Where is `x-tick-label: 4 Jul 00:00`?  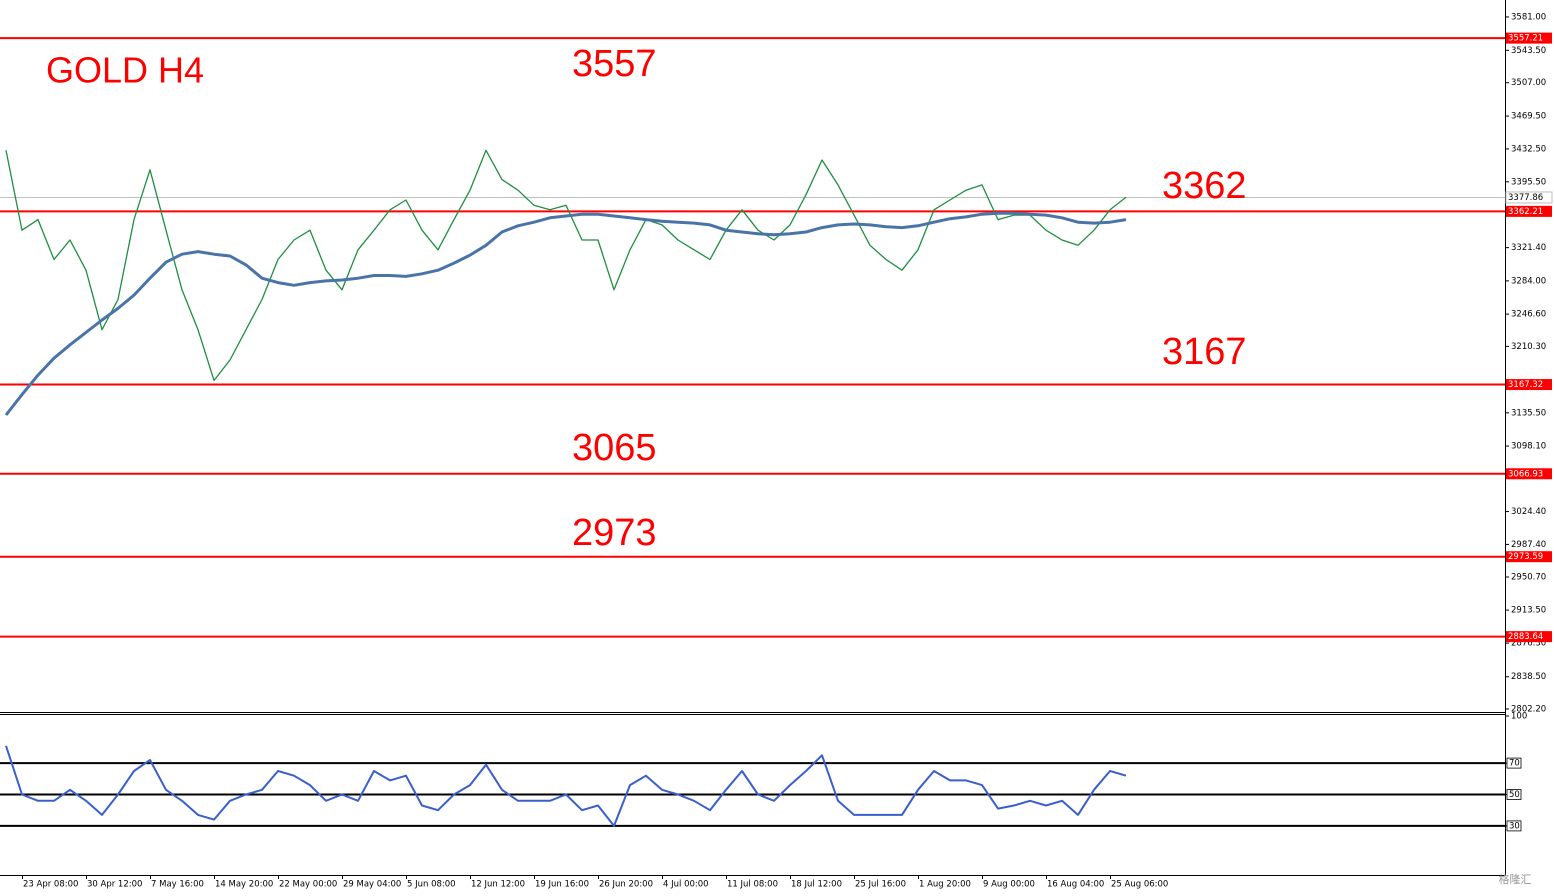
x-tick-label: 4 Jul 00:00 is located at coordinates (686, 885).